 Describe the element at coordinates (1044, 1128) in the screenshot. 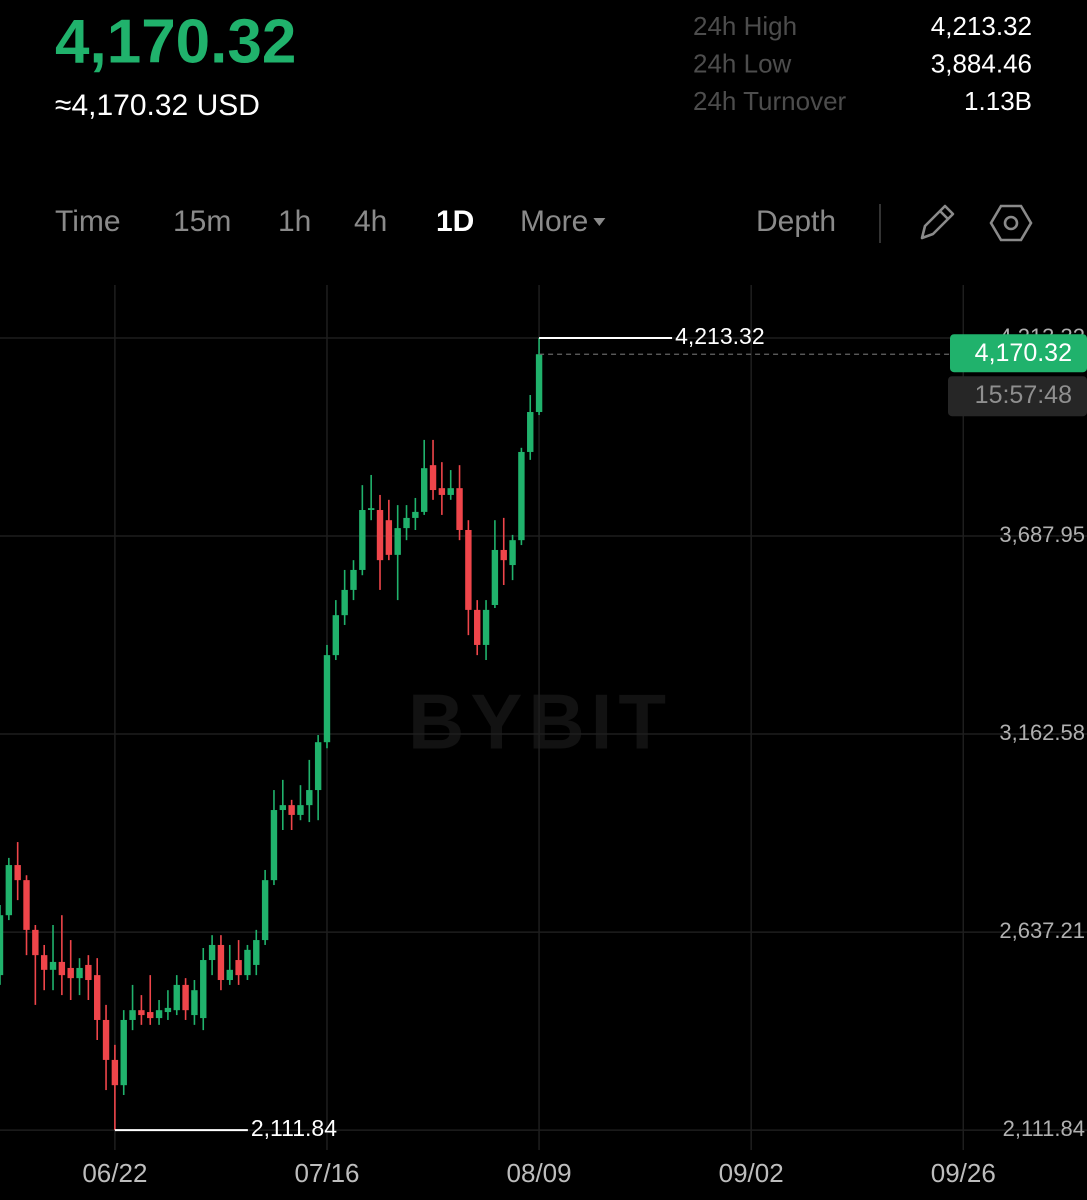

I see `y-tick-label: 2,111.84` at that location.